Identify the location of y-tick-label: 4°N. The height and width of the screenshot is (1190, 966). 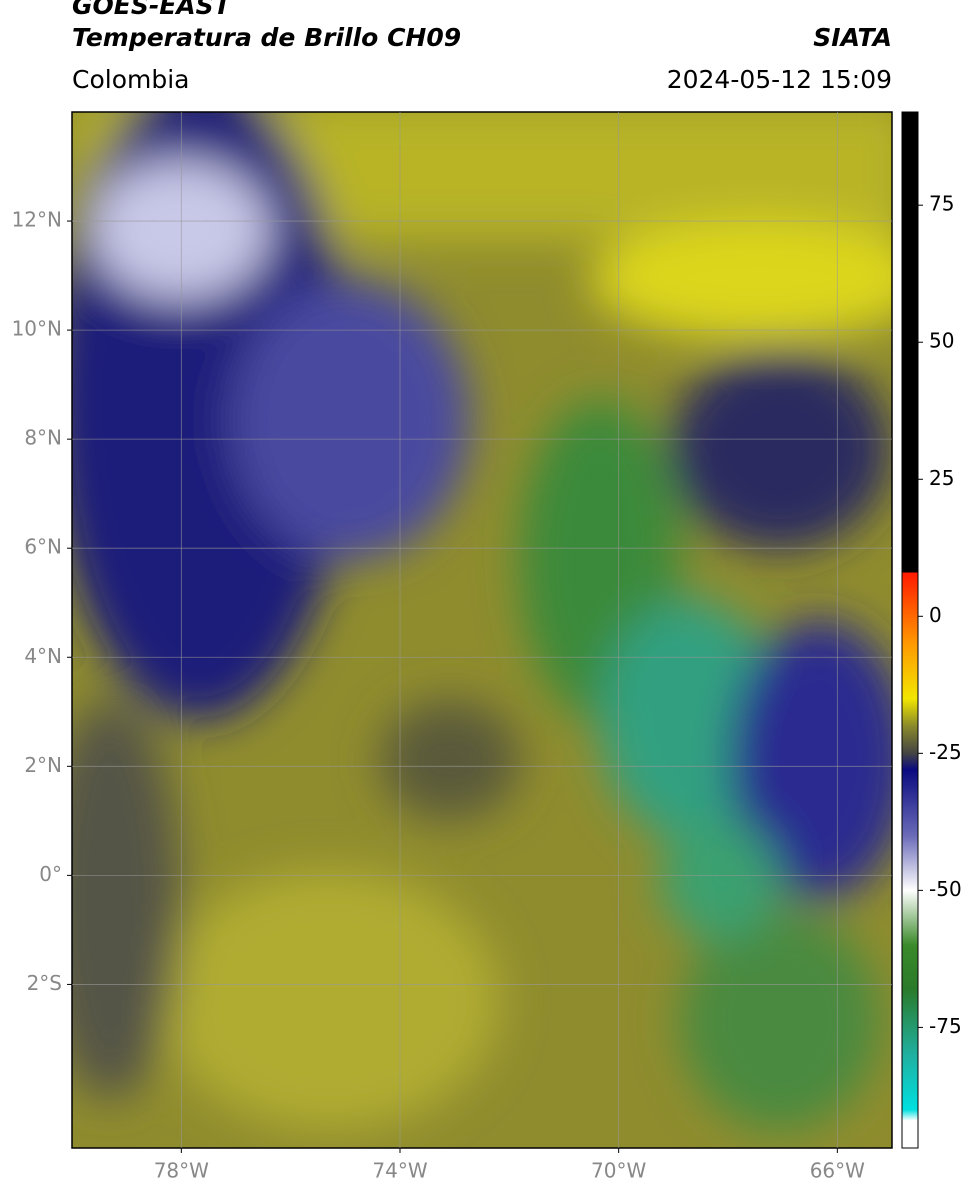
(43, 656).